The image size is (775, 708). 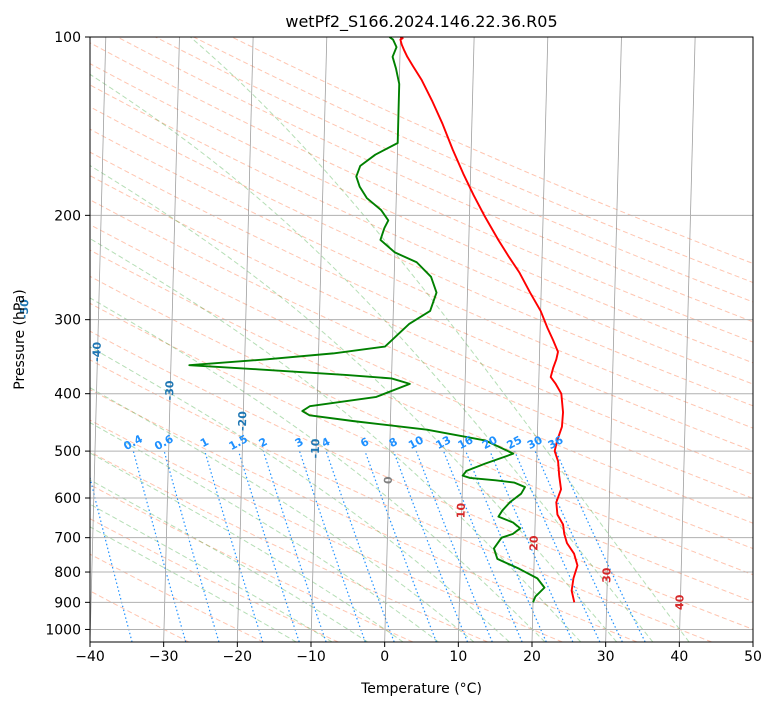 What do you see at coordinates (238, 657) in the screenshot?
I see `x-tick-label: −20` at bounding box center [238, 657].